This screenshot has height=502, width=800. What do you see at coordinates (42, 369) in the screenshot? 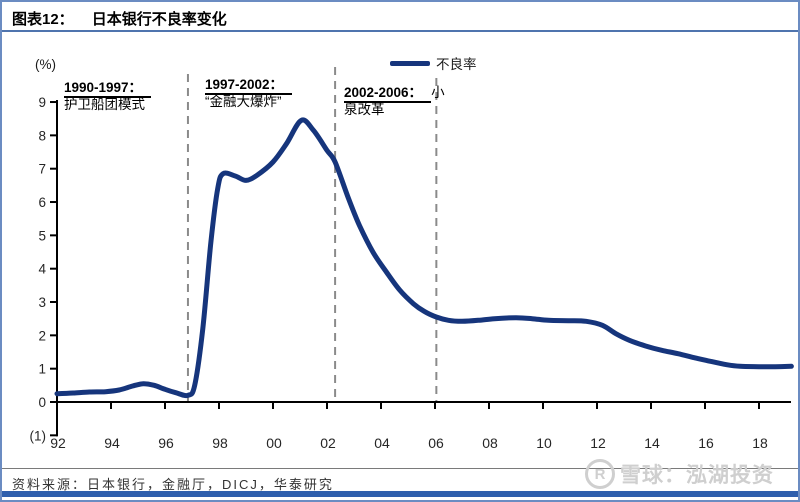
I see `y-tick-label: 1` at bounding box center [42, 369].